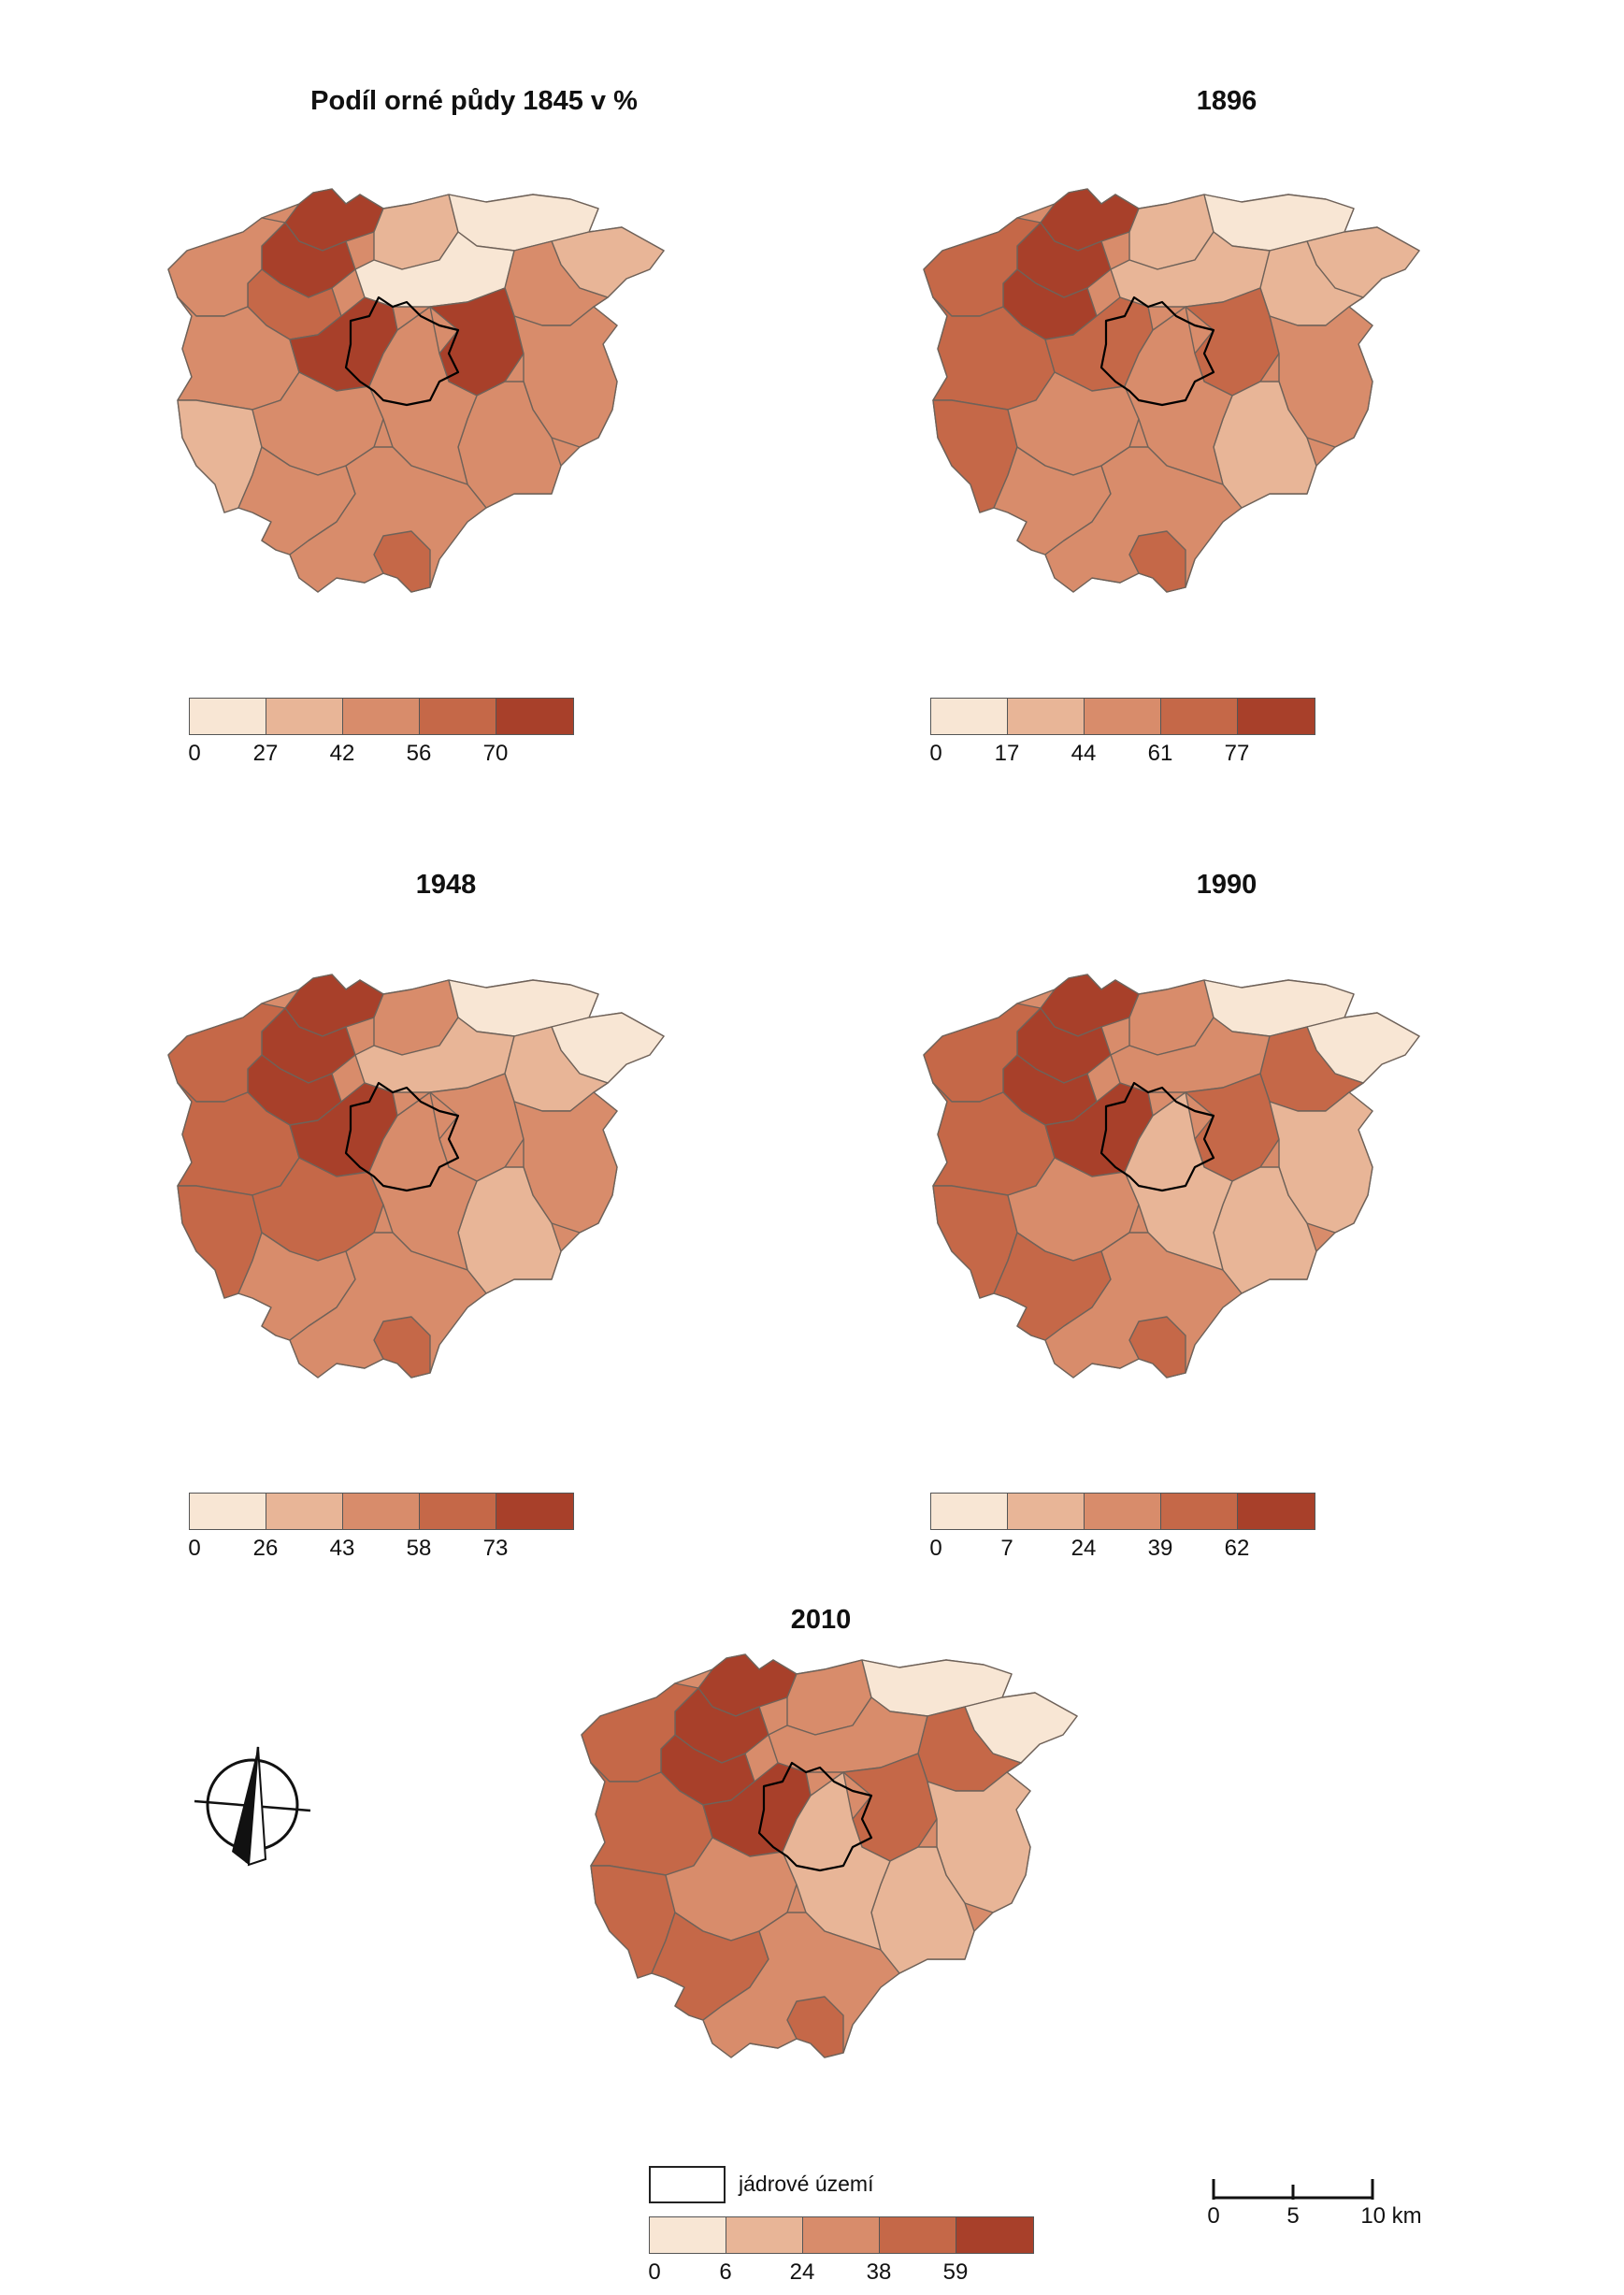 This screenshot has width=1624, height=2295. I want to click on legend-tick-label: 44, so click(1084, 753).